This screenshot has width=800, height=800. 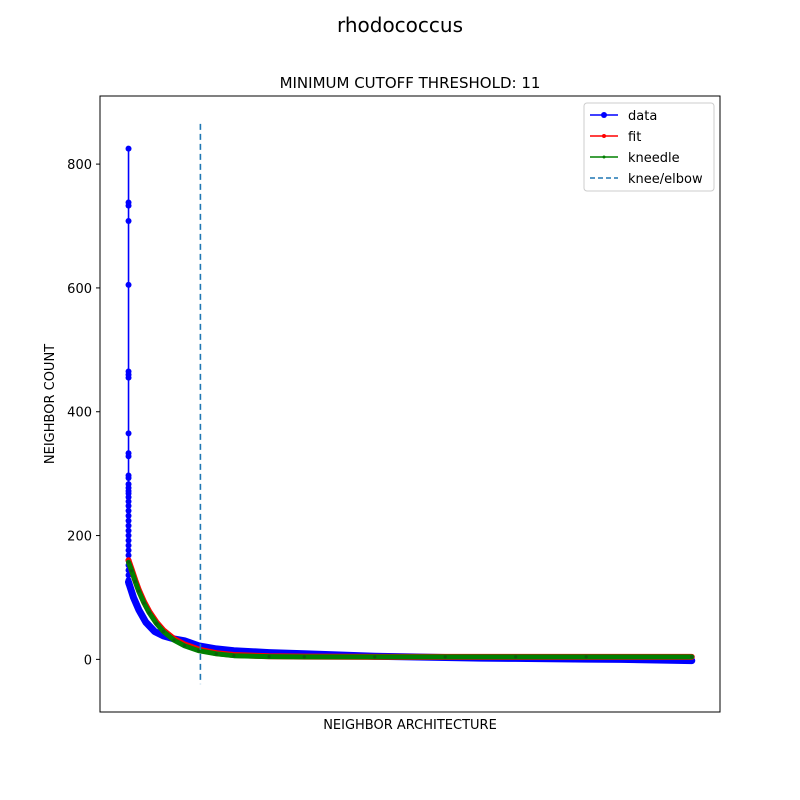 I want to click on data-series-line, so click(x=410, y=621).